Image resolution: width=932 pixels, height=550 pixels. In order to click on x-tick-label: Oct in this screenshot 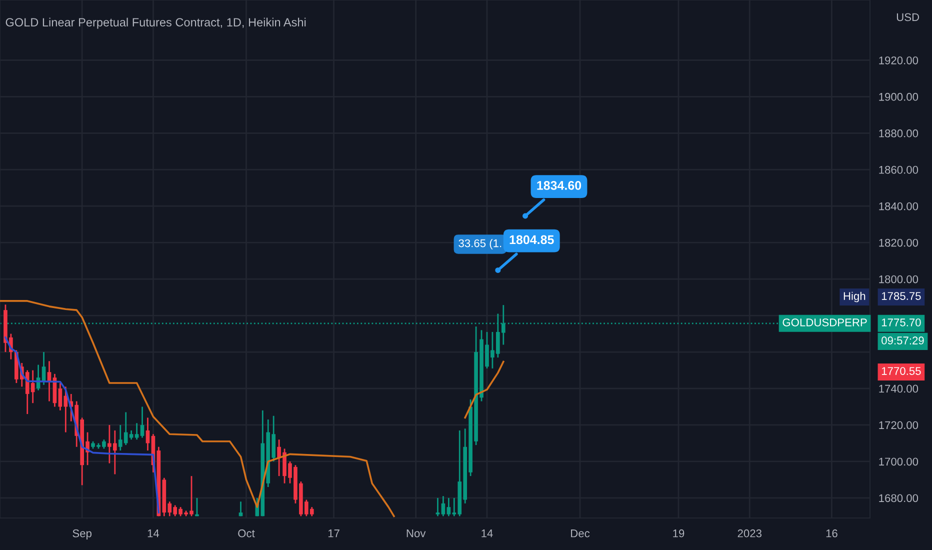, I will do `click(246, 533)`.